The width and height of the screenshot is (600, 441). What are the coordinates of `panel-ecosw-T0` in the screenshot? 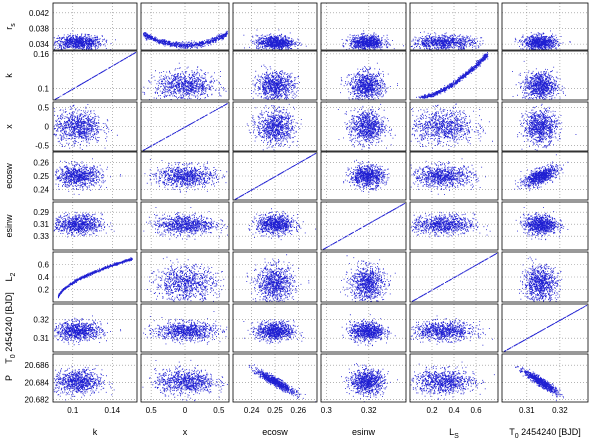 It's located at (545, 176).